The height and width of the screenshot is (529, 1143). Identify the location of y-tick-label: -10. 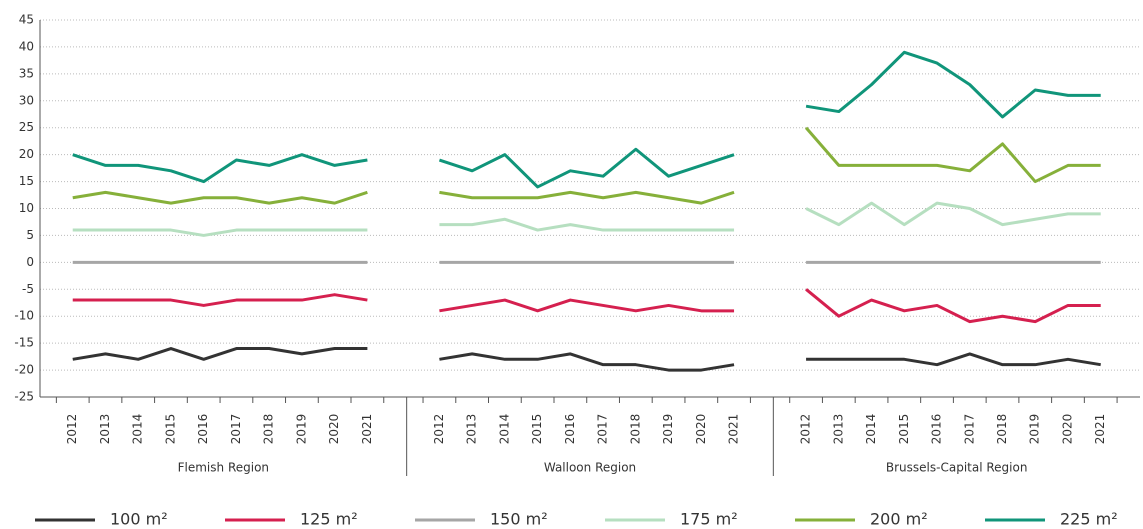
(24, 316).